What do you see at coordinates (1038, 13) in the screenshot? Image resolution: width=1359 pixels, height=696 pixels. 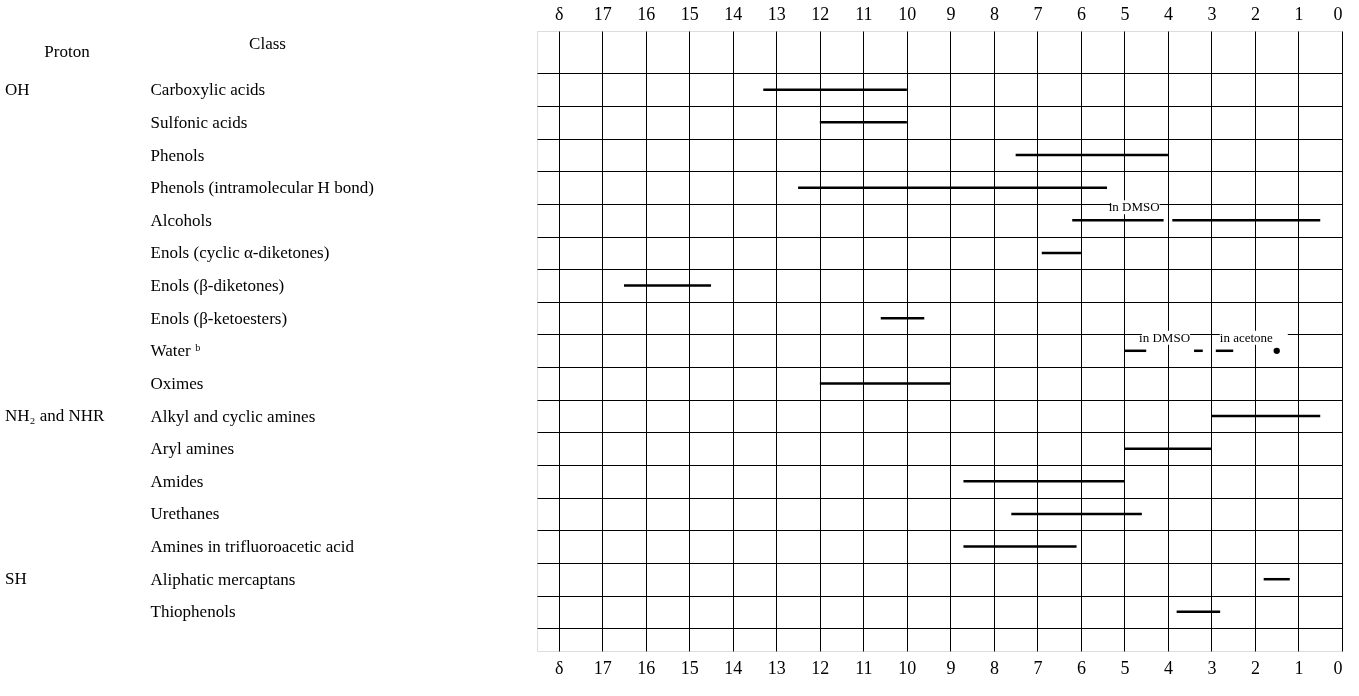 I see `x2-tick-label: 7` at bounding box center [1038, 13].